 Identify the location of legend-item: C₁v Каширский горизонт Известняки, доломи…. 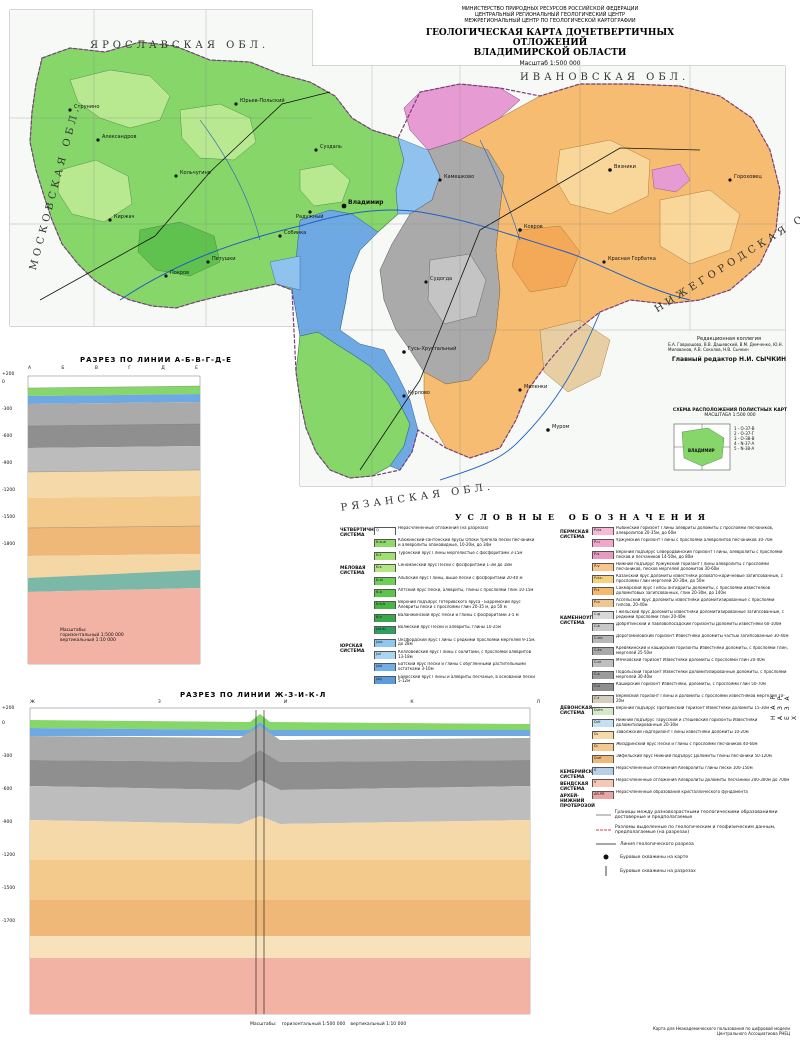
(692, 686).